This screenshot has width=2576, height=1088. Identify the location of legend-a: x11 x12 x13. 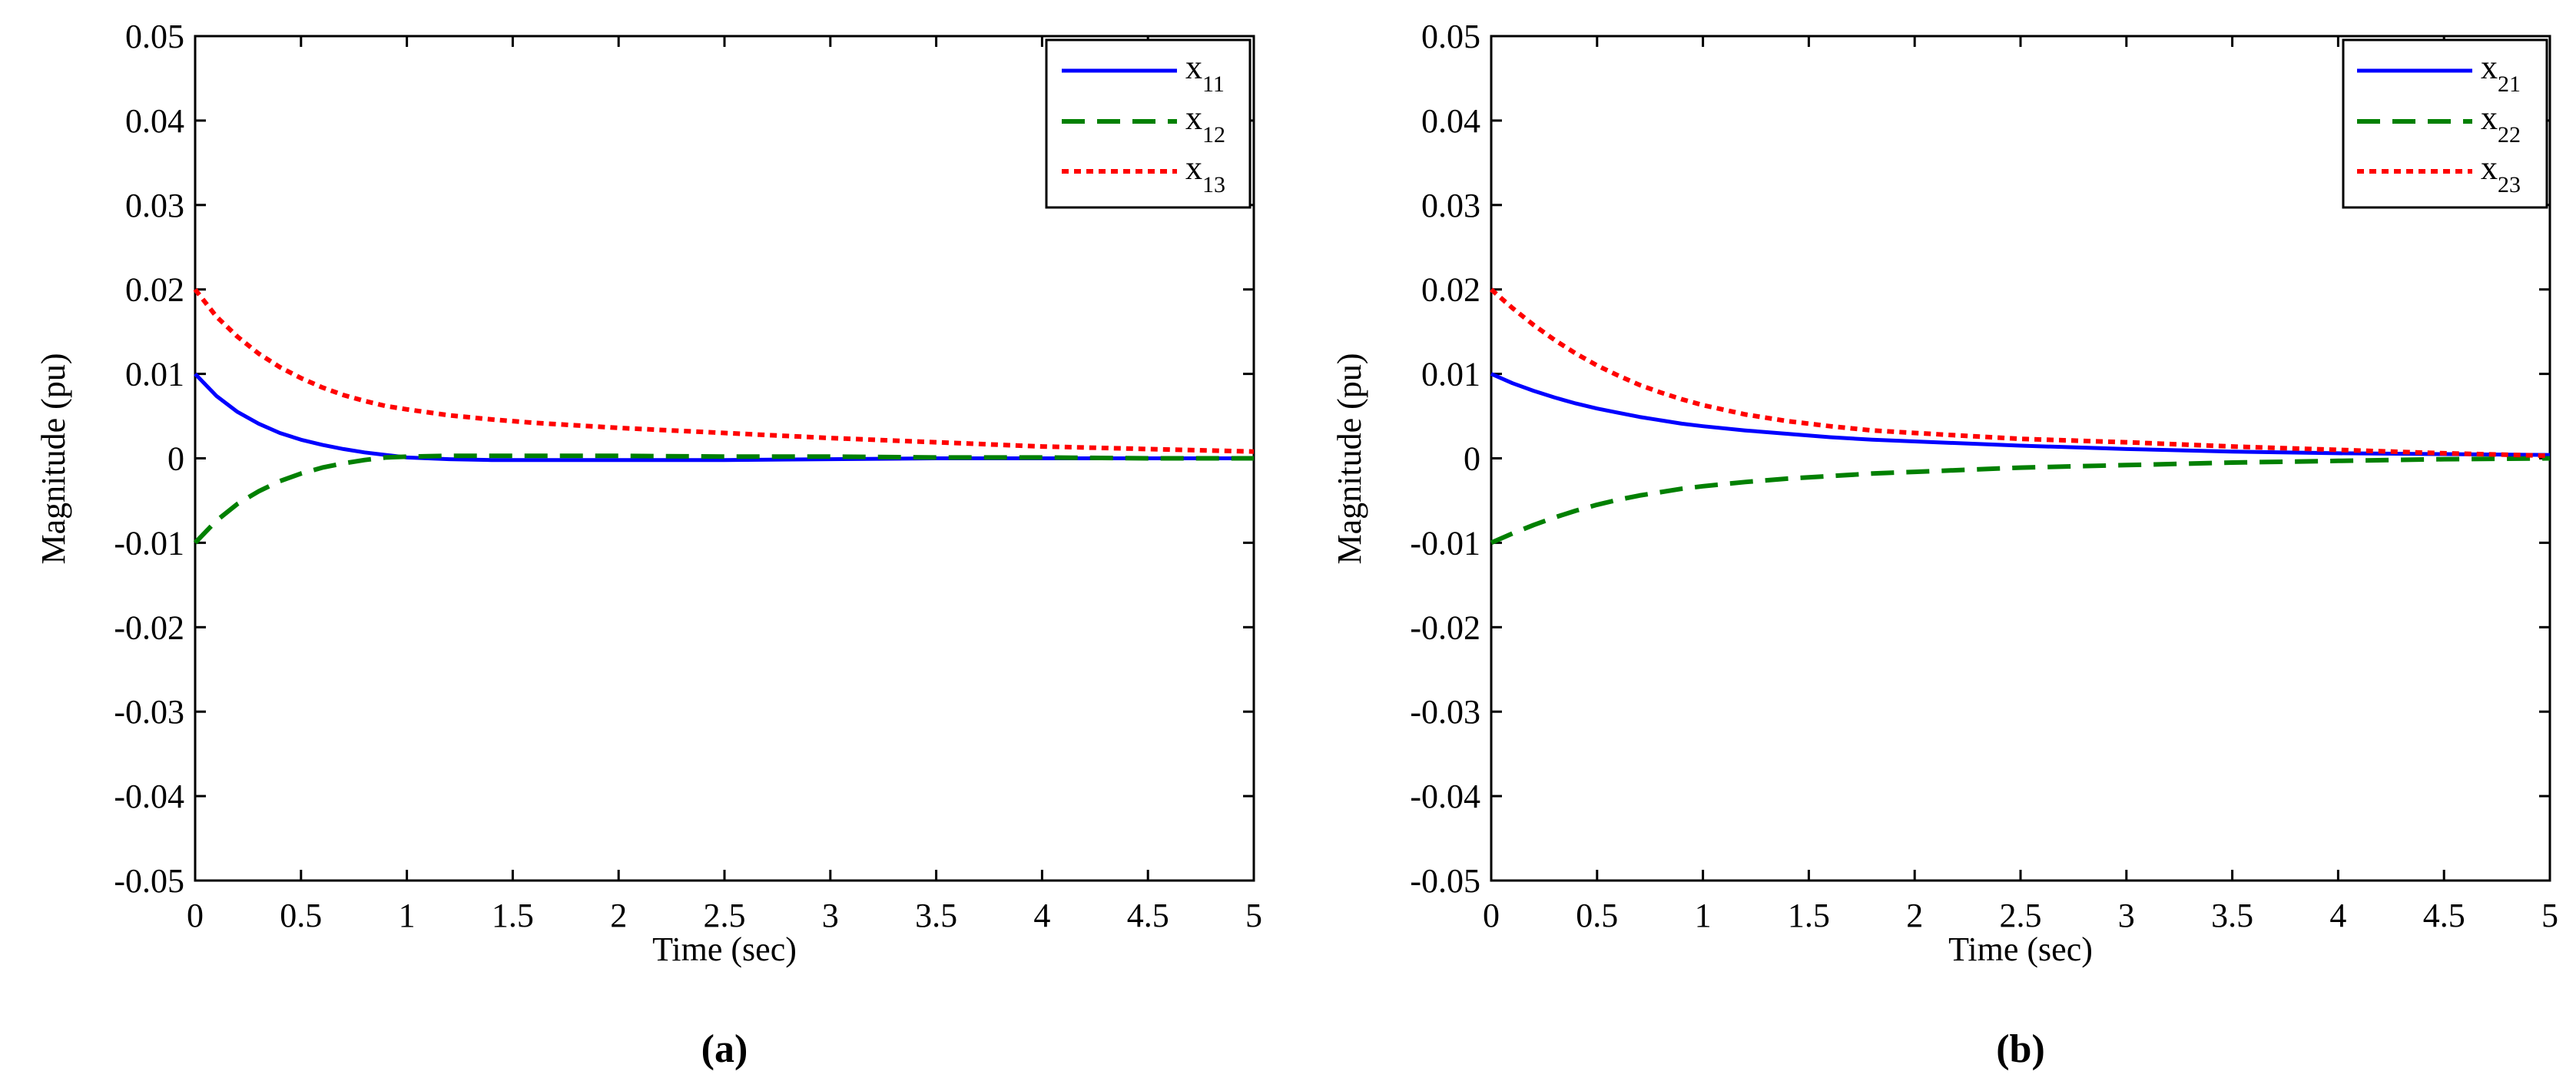
(1148, 124).